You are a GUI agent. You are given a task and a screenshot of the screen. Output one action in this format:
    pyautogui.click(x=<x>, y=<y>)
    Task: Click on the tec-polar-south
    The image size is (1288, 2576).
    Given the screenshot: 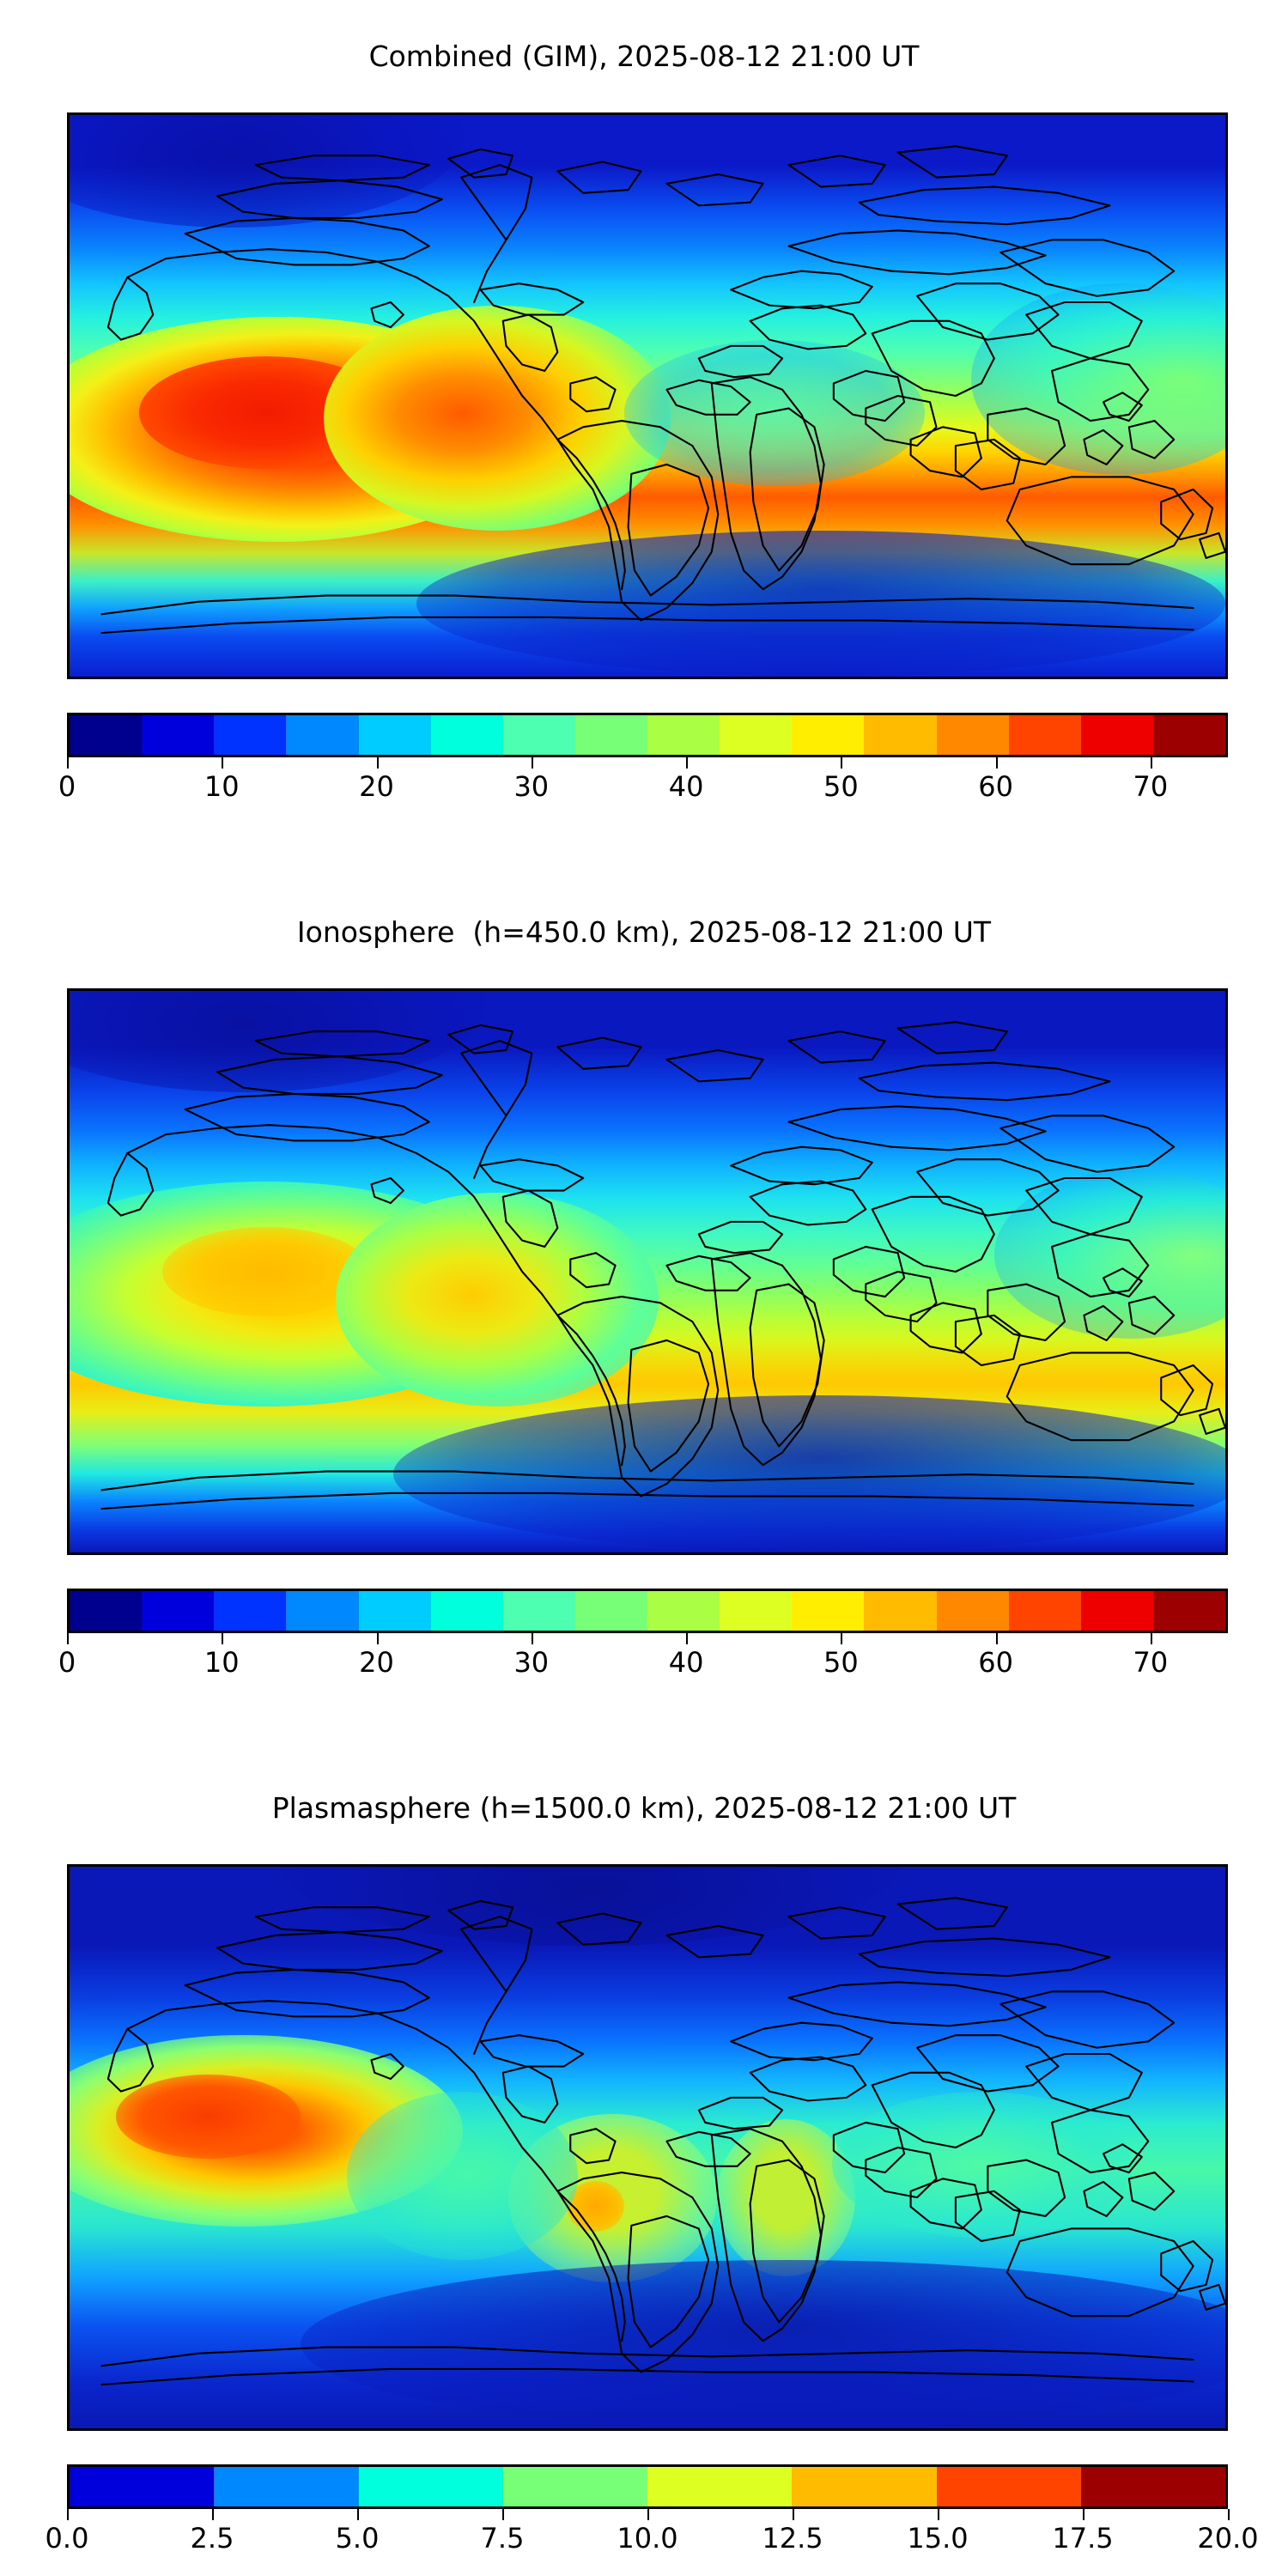 What is the action you would take?
    pyautogui.click(x=808, y=1473)
    